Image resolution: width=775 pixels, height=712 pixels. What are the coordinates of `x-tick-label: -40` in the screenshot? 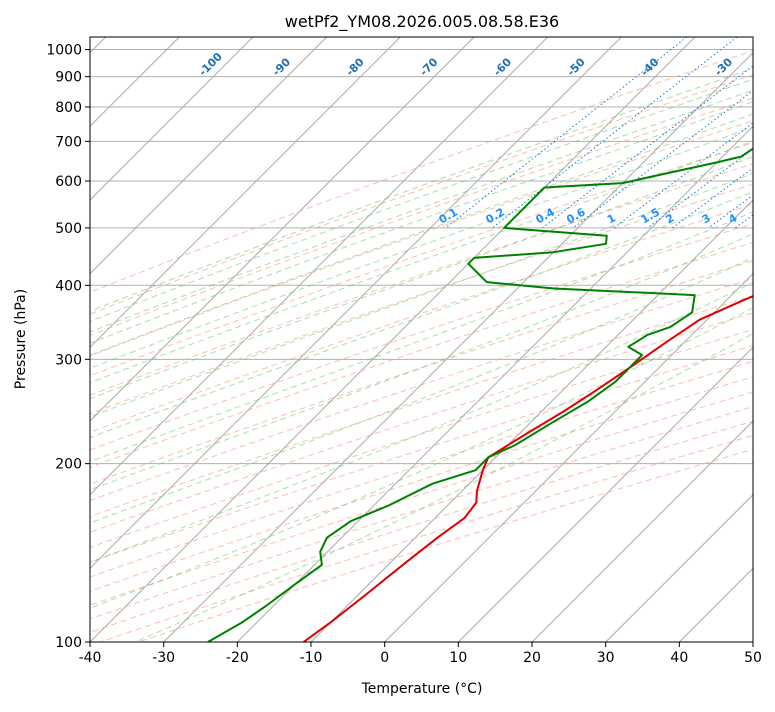 It's located at (90, 658).